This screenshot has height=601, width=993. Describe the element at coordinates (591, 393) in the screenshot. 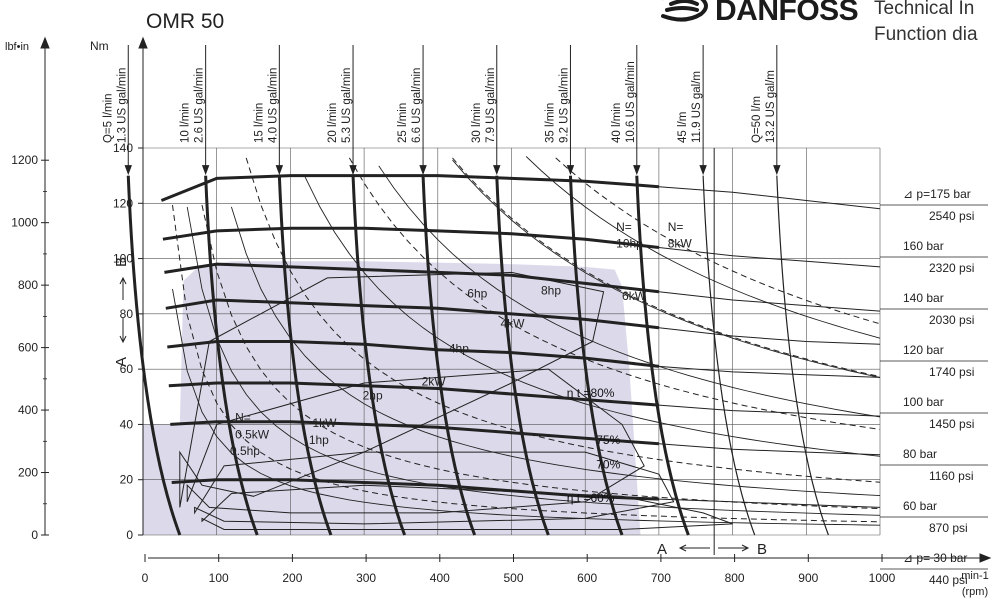

I see `efficiency-label: η t =80%` at that location.